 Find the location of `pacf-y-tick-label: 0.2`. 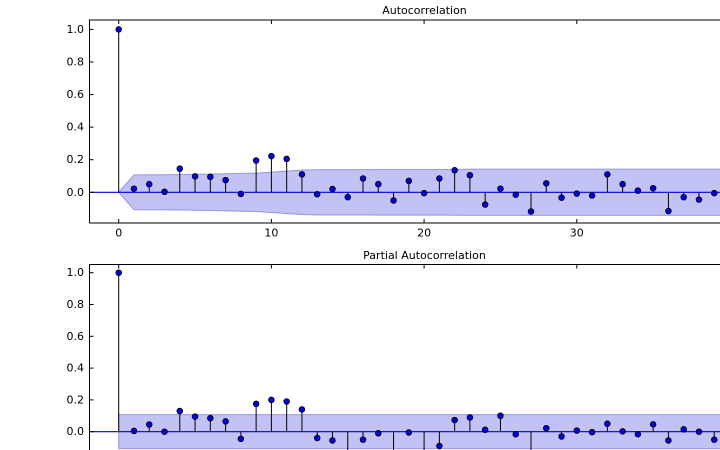

pacf-y-tick-label: 0.2 is located at coordinates (76, 399).